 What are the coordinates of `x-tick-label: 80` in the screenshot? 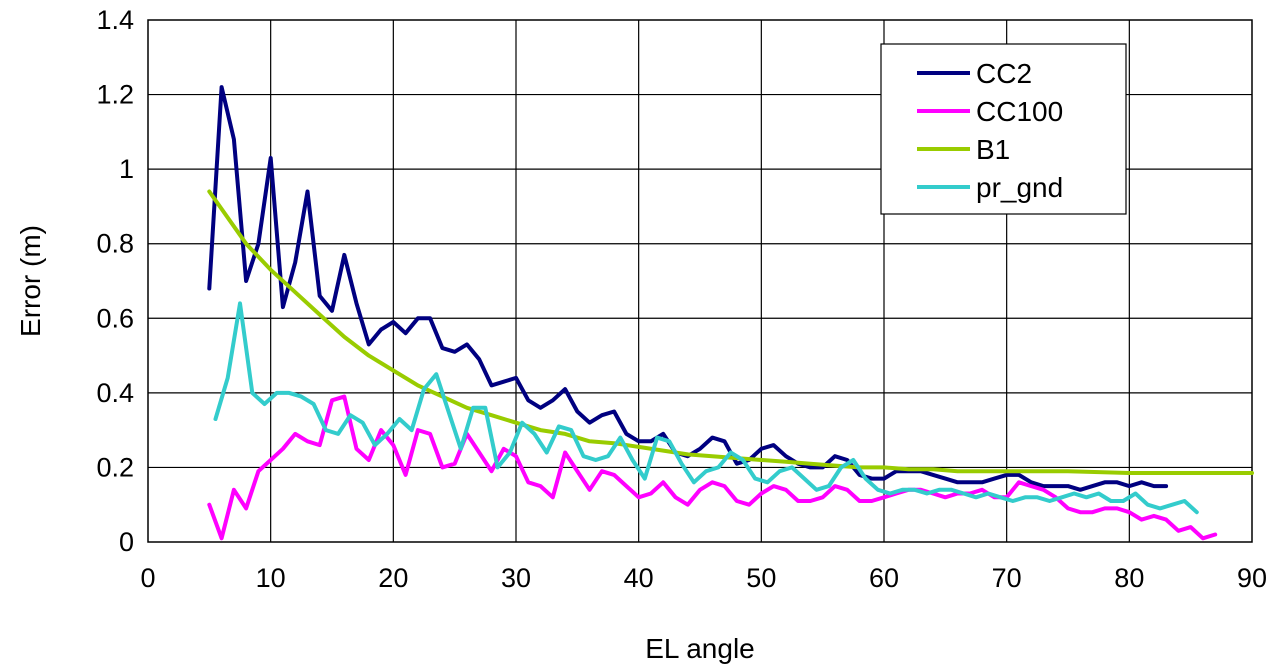 It's located at (1129, 578).